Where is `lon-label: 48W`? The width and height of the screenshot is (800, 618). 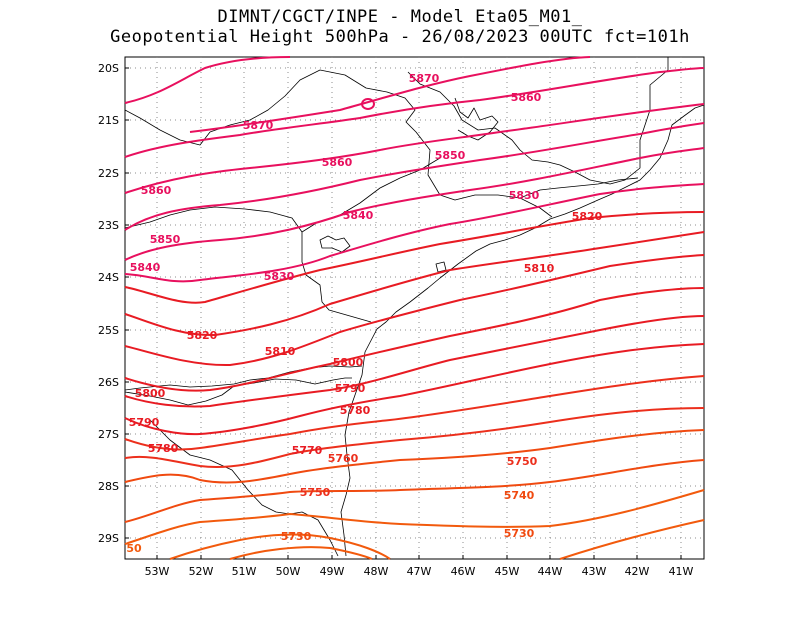
lon-label: 48W is located at coordinates (376, 571).